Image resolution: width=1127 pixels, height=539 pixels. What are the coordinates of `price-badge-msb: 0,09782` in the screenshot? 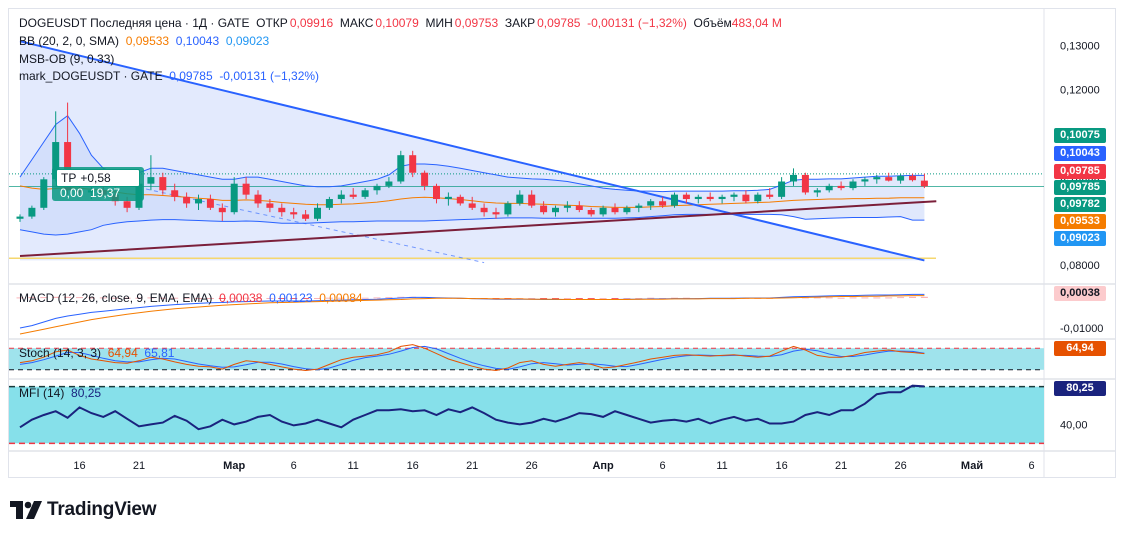 It's located at (1080, 204).